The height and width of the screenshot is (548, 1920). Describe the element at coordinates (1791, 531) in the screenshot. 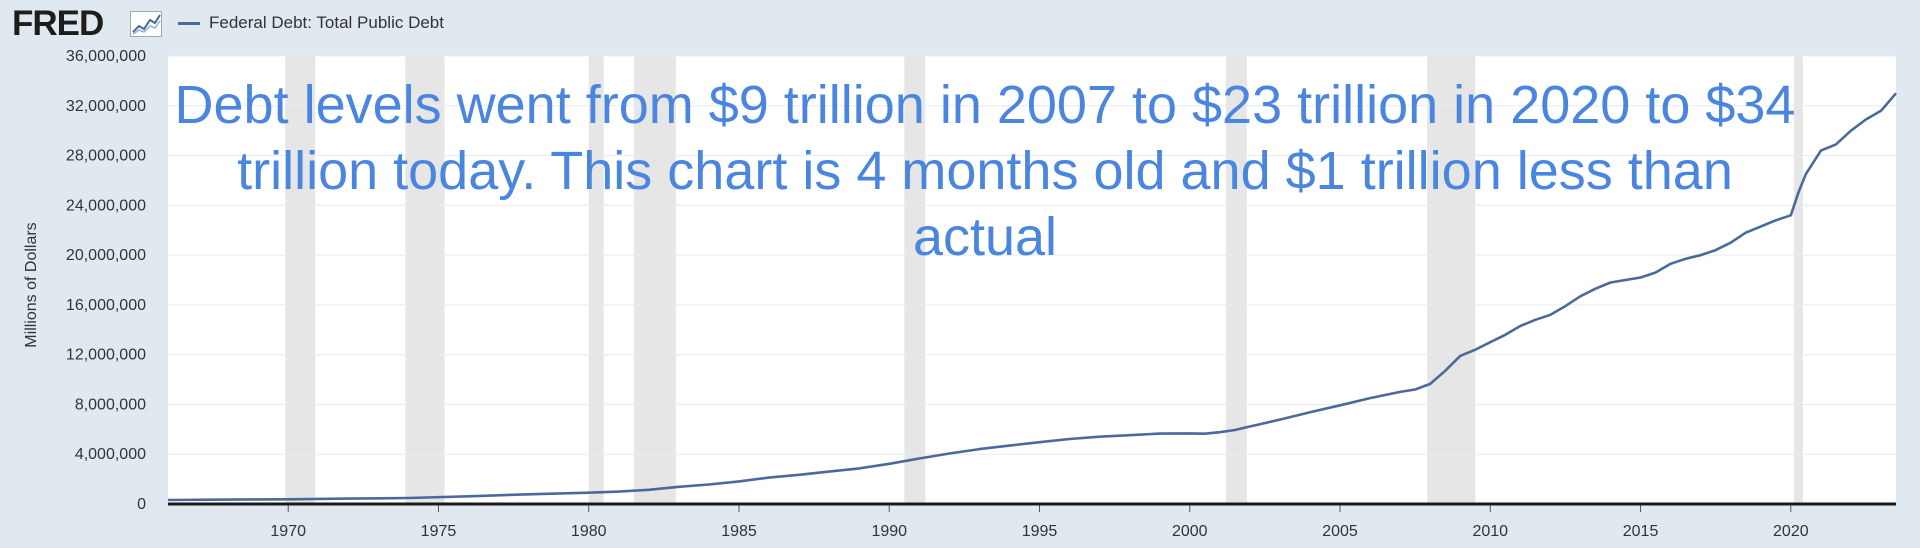

I see `x-tick-label: 2020` at that location.